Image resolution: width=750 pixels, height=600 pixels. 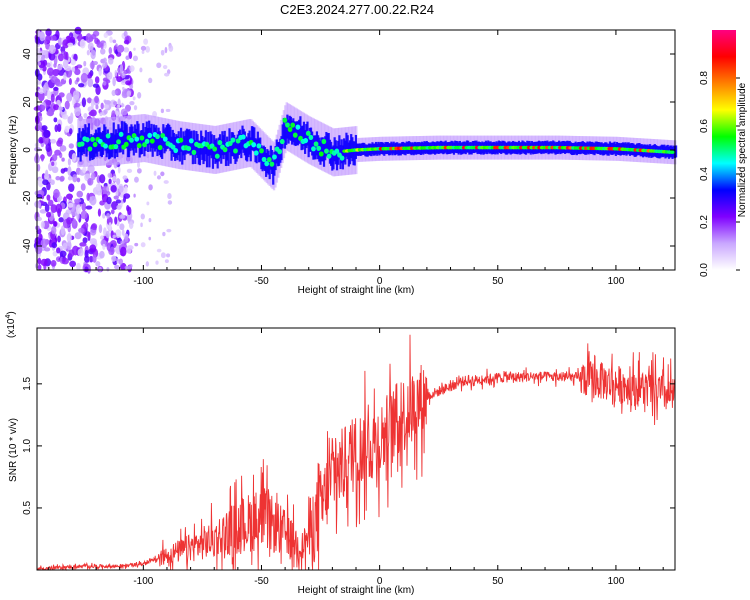 What do you see at coordinates (13, 150) in the screenshot?
I see `spectrogram-ylabel: Frequency (Hz)` at bounding box center [13, 150].